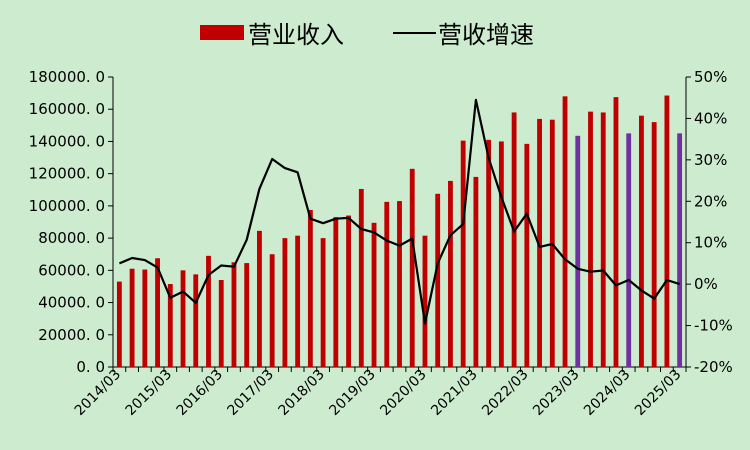 This screenshot has height=450, width=750. What do you see at coordinates (710, 118) in the screenshot?
I see `y2-tick-label: 40%` at bounding box center [710, 118].